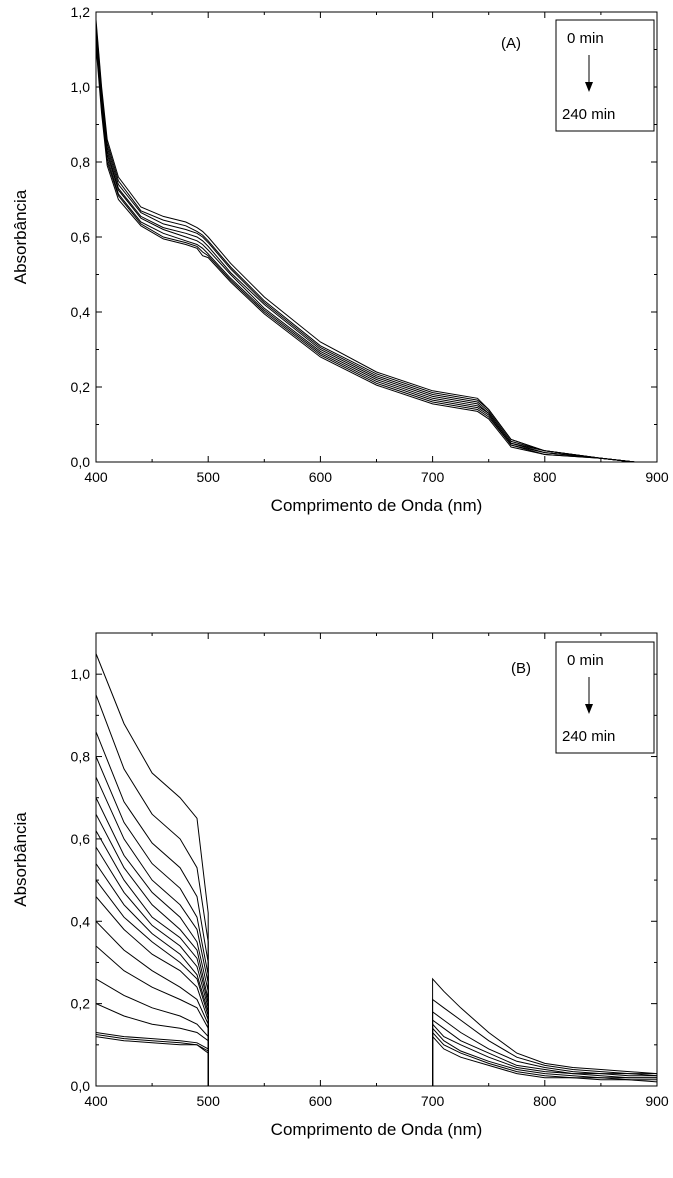 The image size is (673, 1178). I want to click on y-tick-label: 1,2, so click(81, 12).